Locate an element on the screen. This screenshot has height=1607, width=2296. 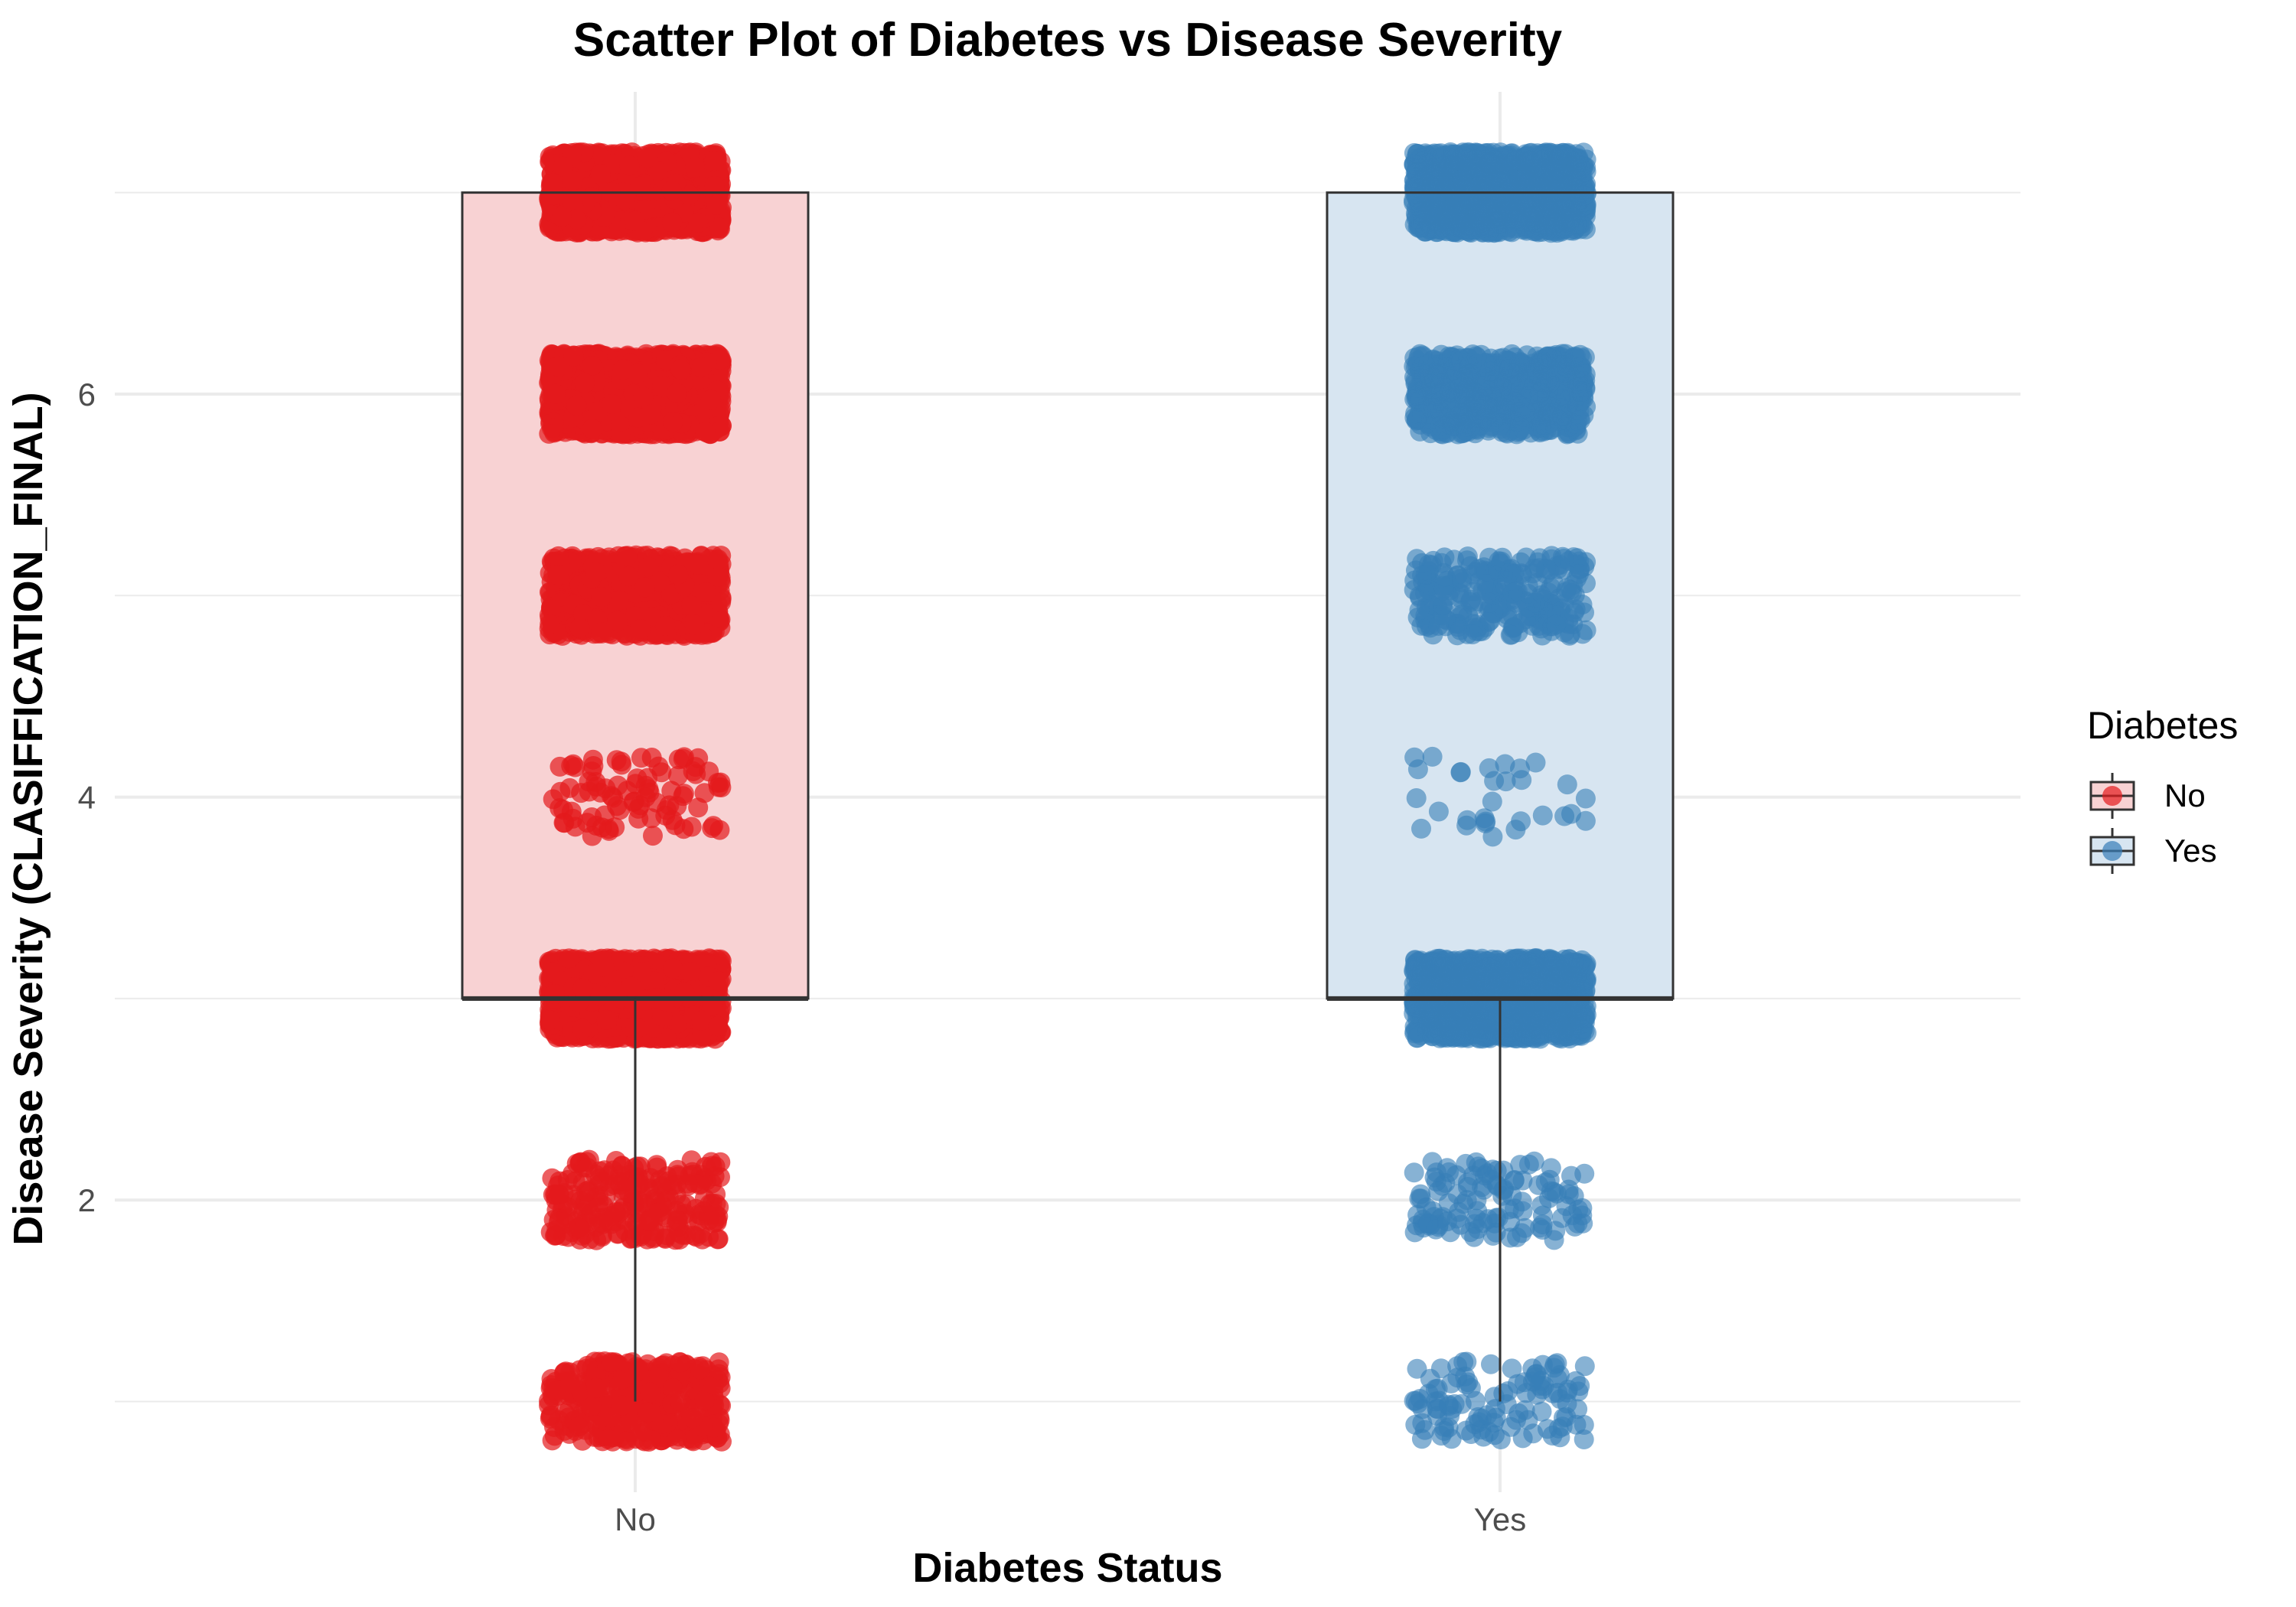
series-no is located at coordinates (635, 797).